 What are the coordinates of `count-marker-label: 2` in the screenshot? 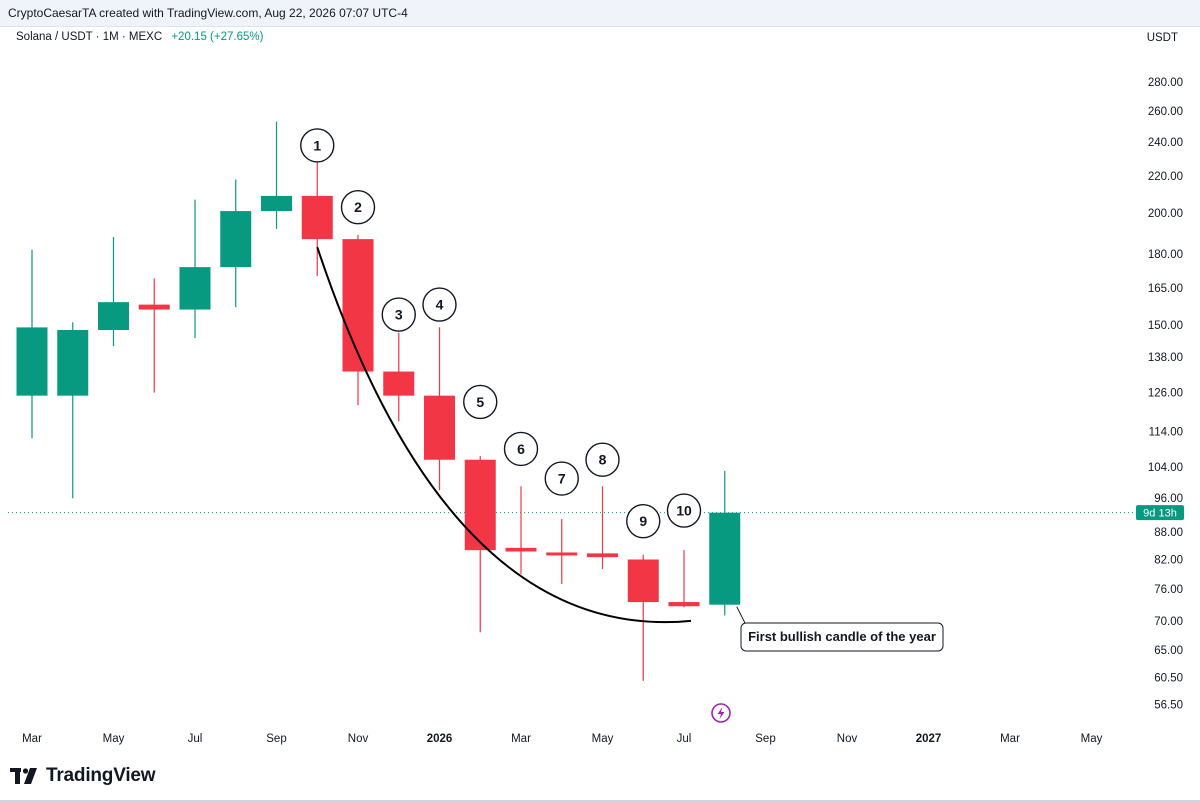 It's located at (358, 207).